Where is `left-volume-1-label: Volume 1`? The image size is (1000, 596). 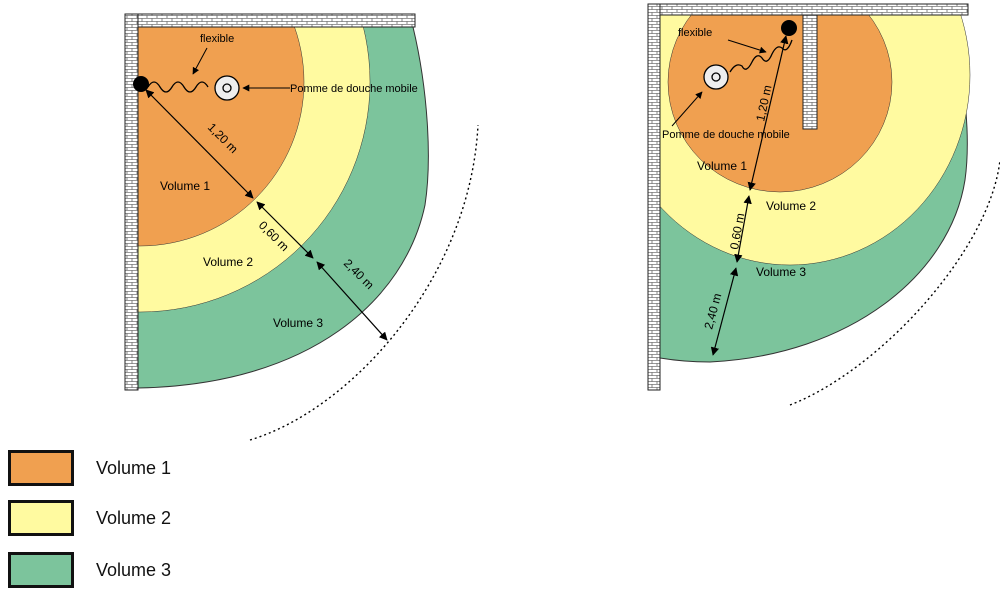 left-volume-1-label: Volume 1 is located at coordinates (185, 186).